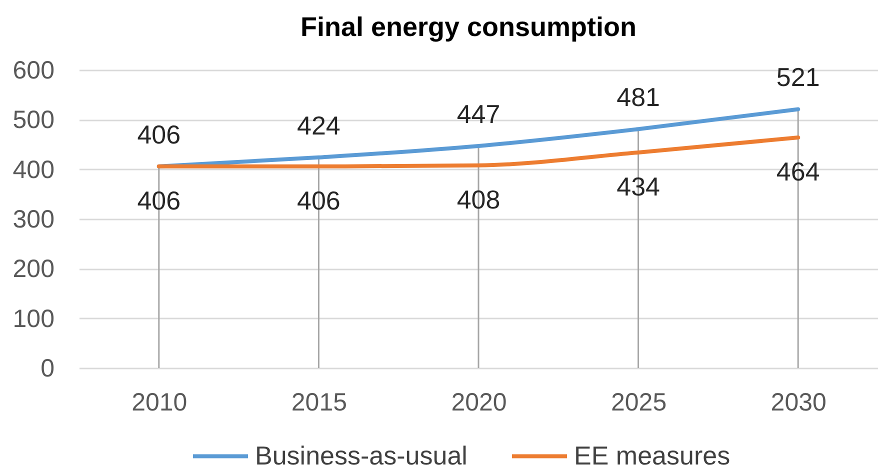 The height and width of the screenshot is (466, 878). Describe the element at coordinates (652, 453) in the screenshot. I see `legend-label: EE measures` at that location.